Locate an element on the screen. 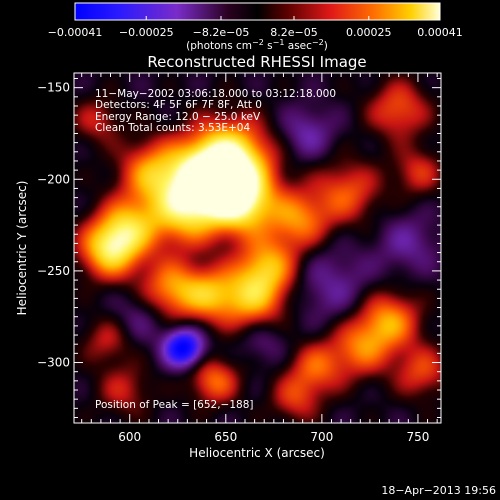  y-axis-label: Heliocentric Y (arcsec) is located at coordinates (22, 248).